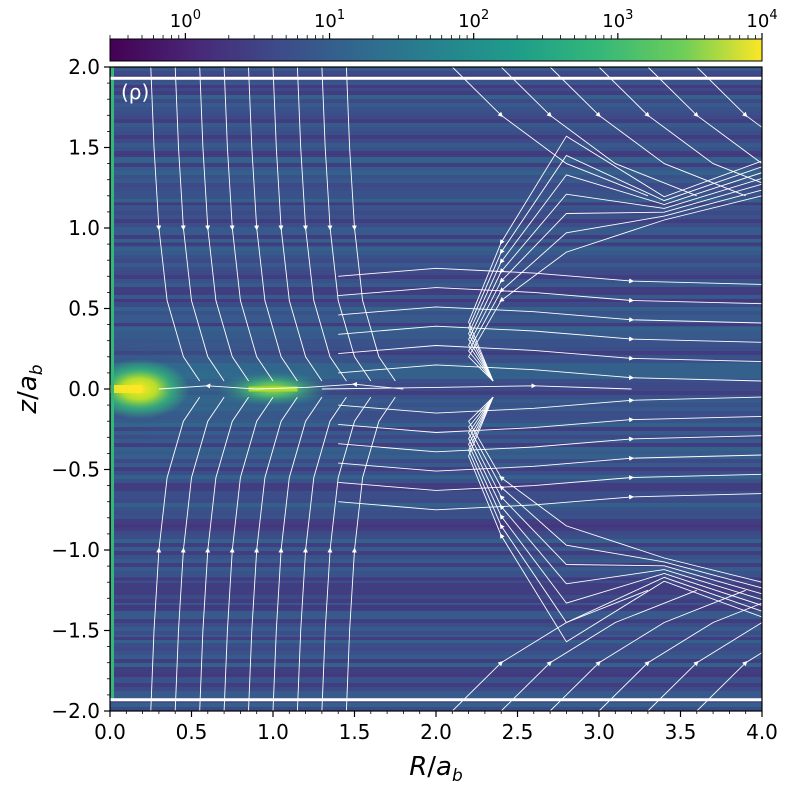 The height and width of the screenshot is (789, 790). I want to click on x-tick-label: 1.0, so click(273, 732).